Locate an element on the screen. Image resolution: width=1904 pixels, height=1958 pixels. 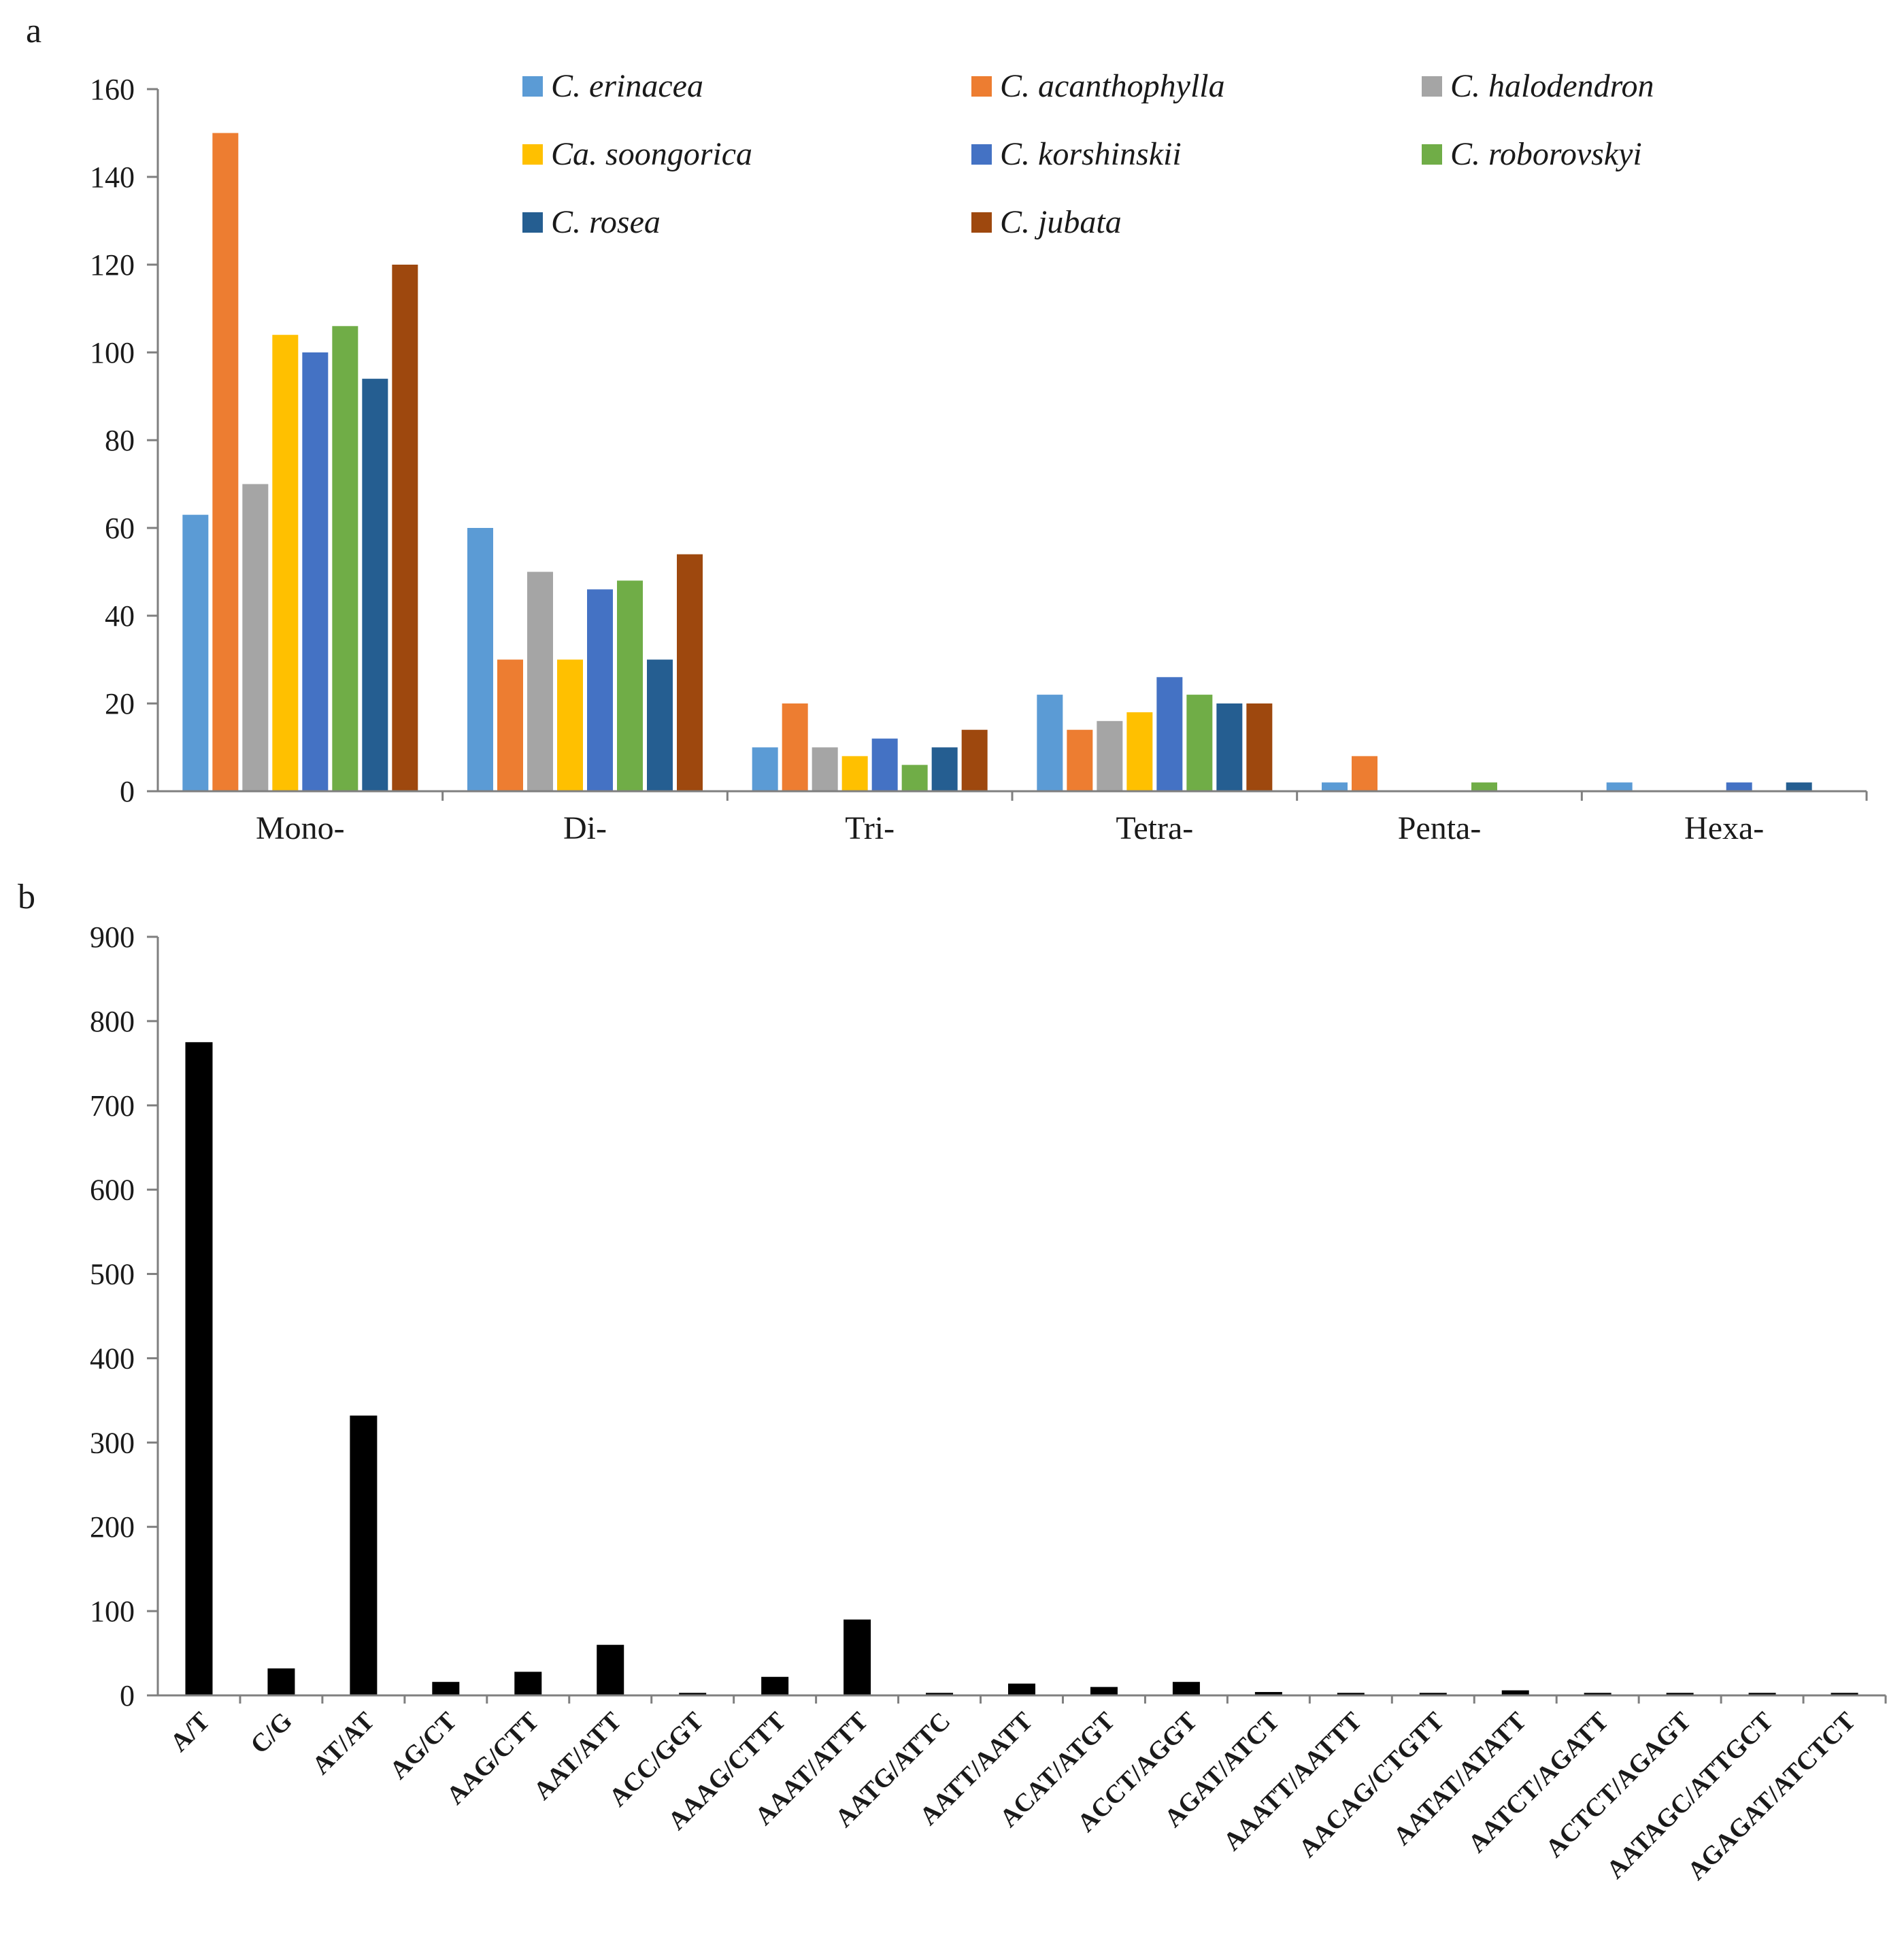
bar-tri-c-roborovskyi is located at coordinates (915, 778).